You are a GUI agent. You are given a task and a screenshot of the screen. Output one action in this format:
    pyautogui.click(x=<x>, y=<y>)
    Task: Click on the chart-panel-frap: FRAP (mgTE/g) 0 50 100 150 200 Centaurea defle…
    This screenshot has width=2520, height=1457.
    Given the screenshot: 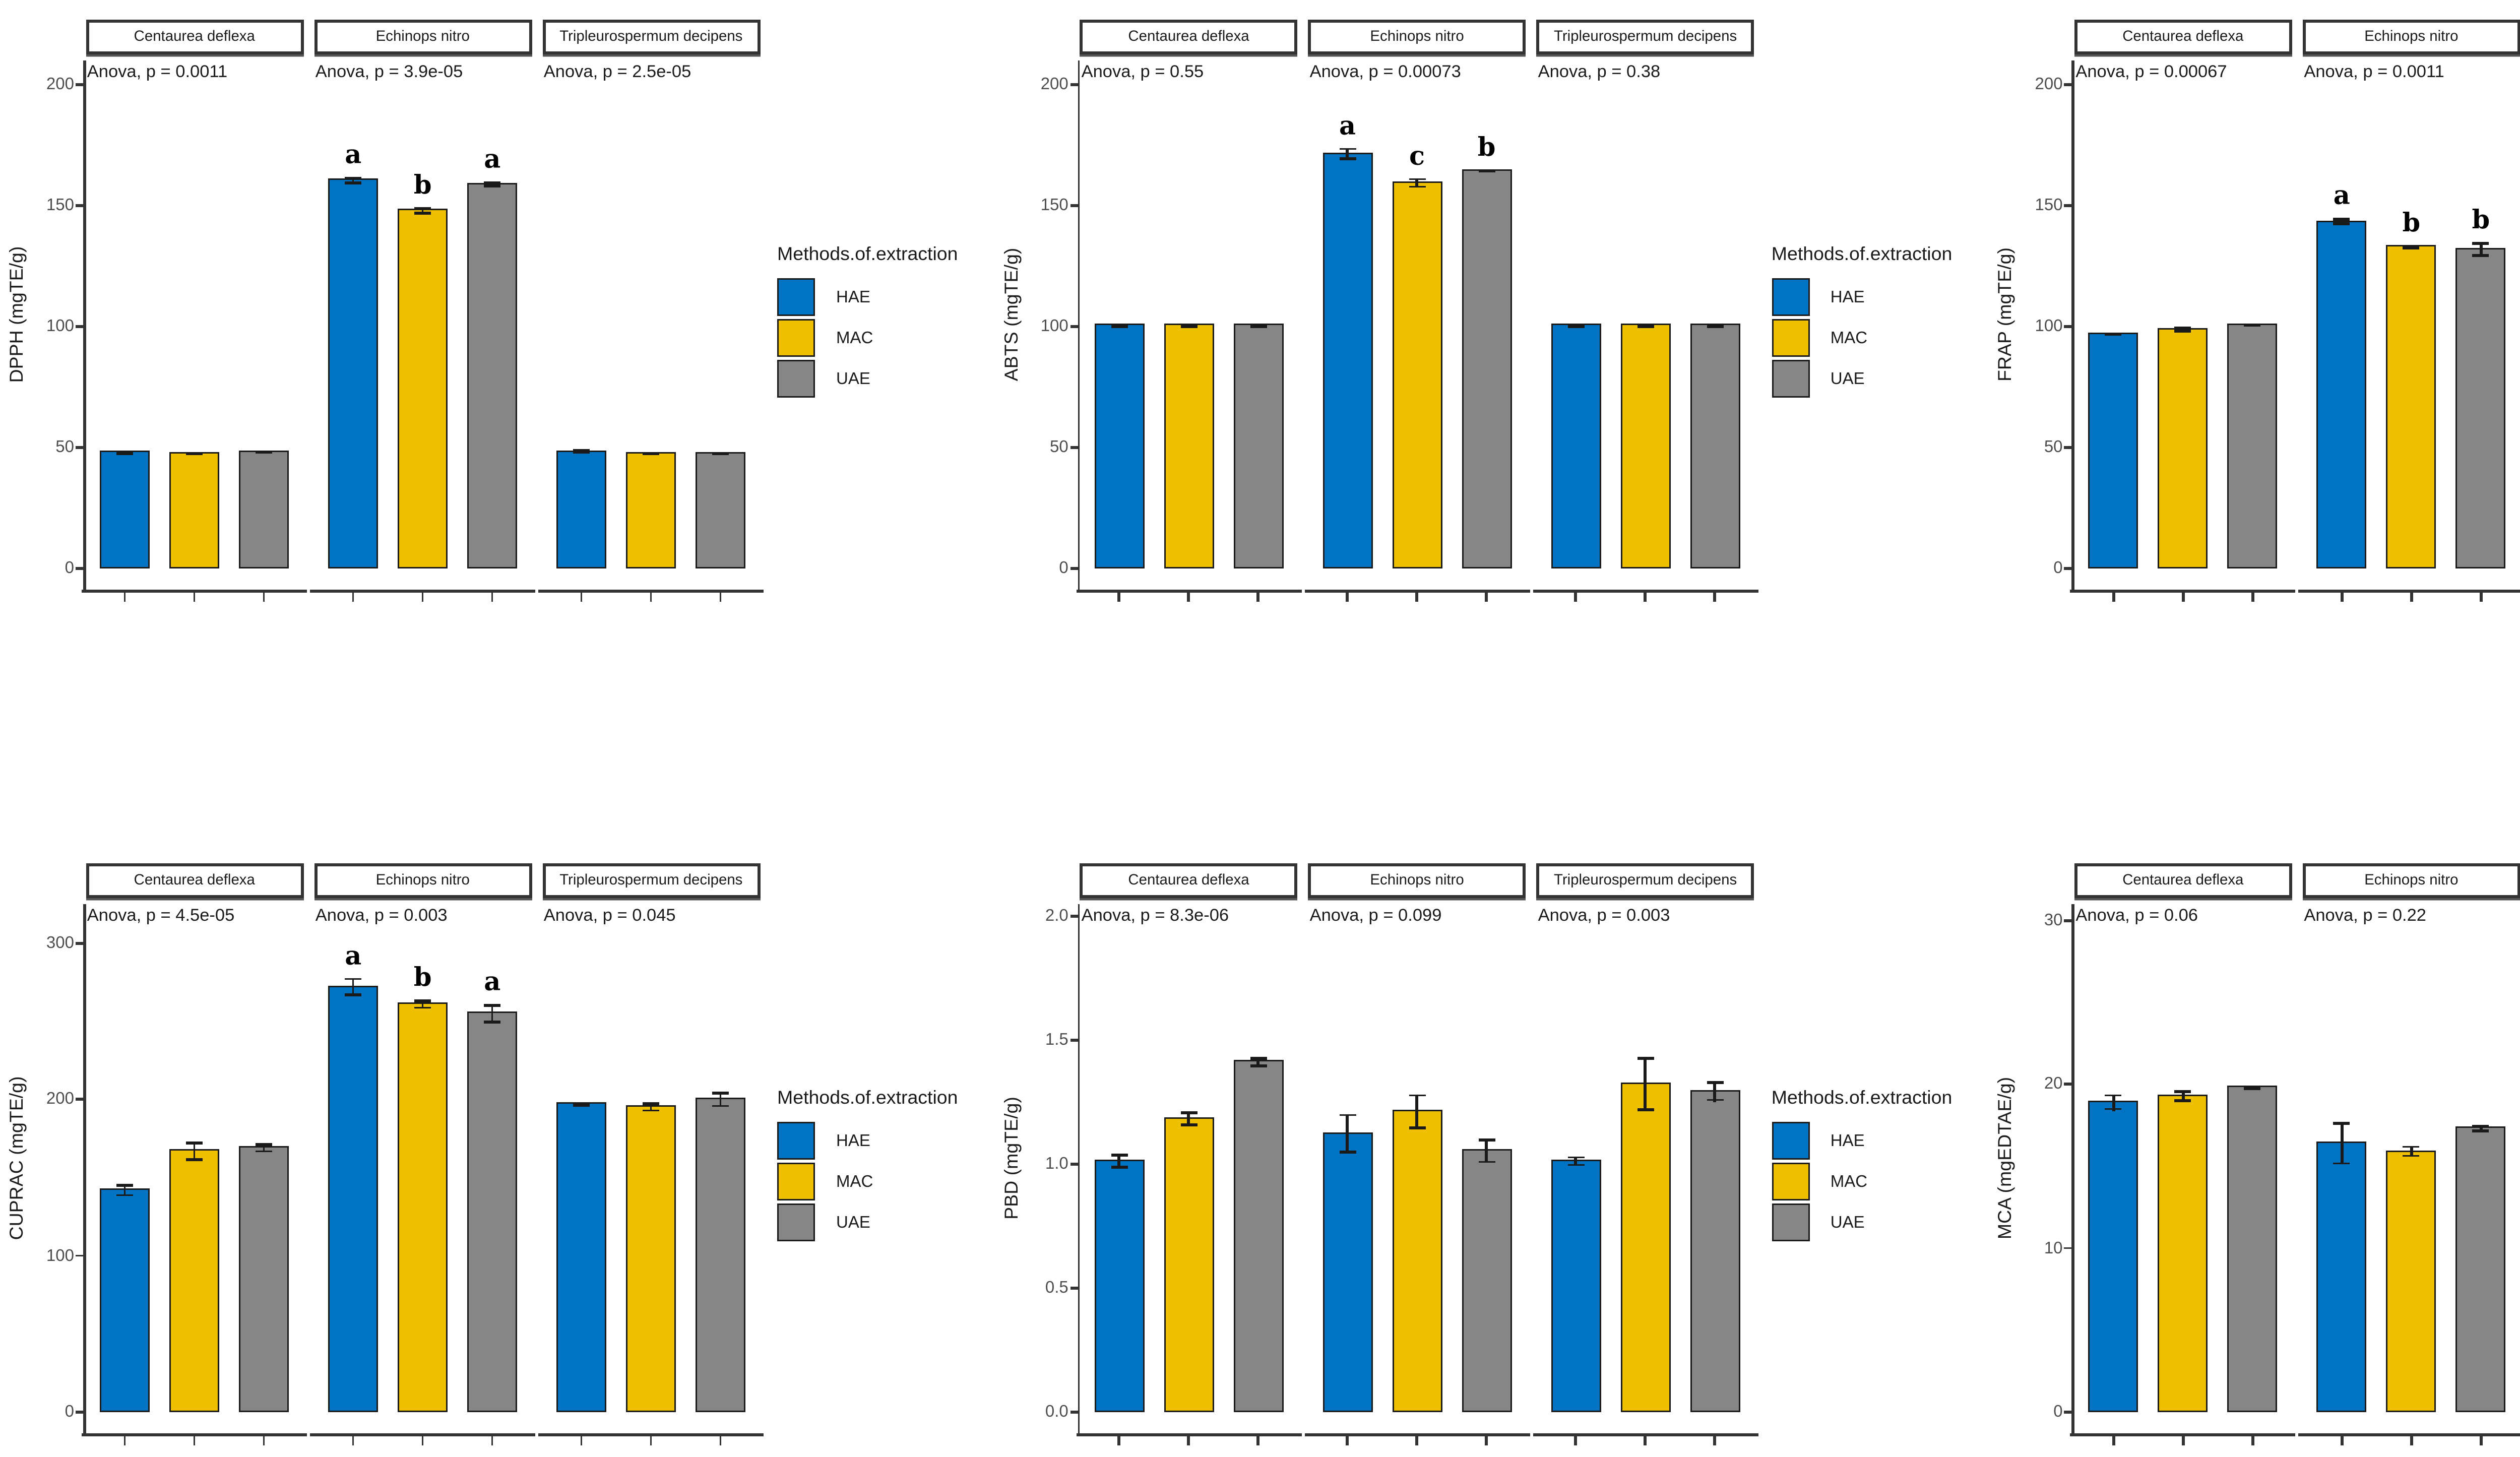 What is the action you would take?
    pyautogui.click(x=2255, y=316)
    